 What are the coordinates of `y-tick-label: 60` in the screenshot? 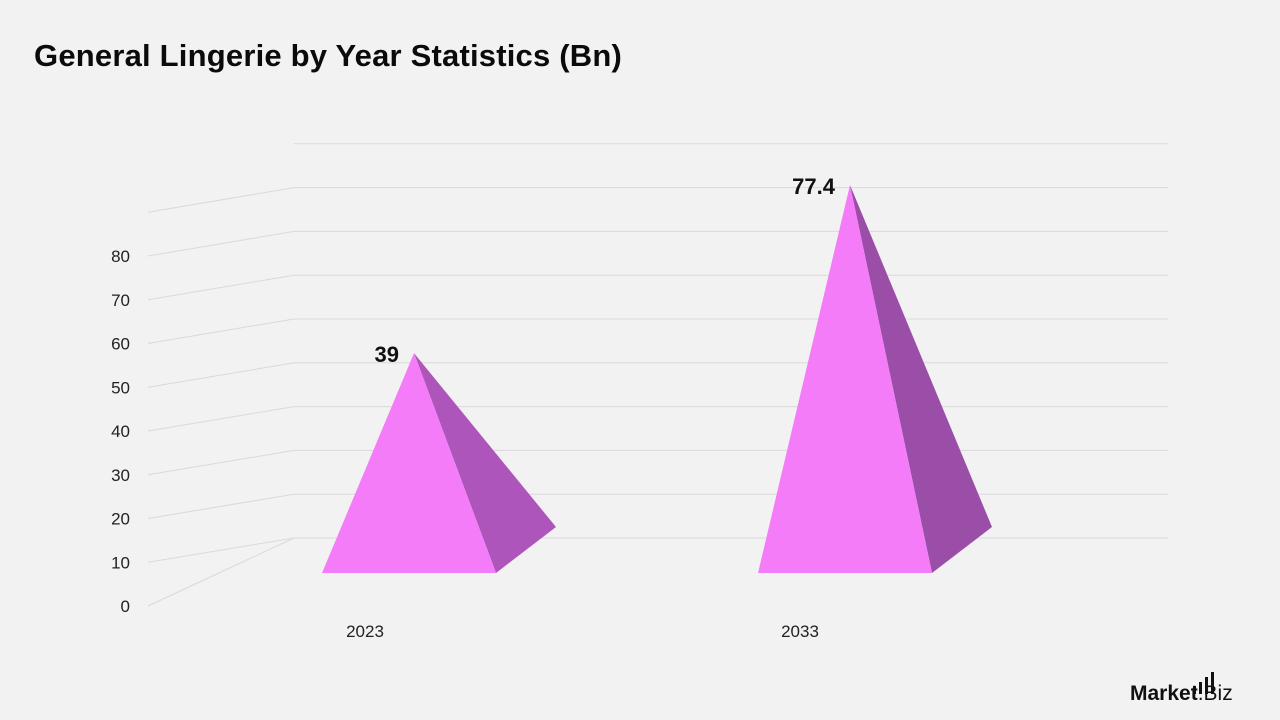 It's located at (120, 344).